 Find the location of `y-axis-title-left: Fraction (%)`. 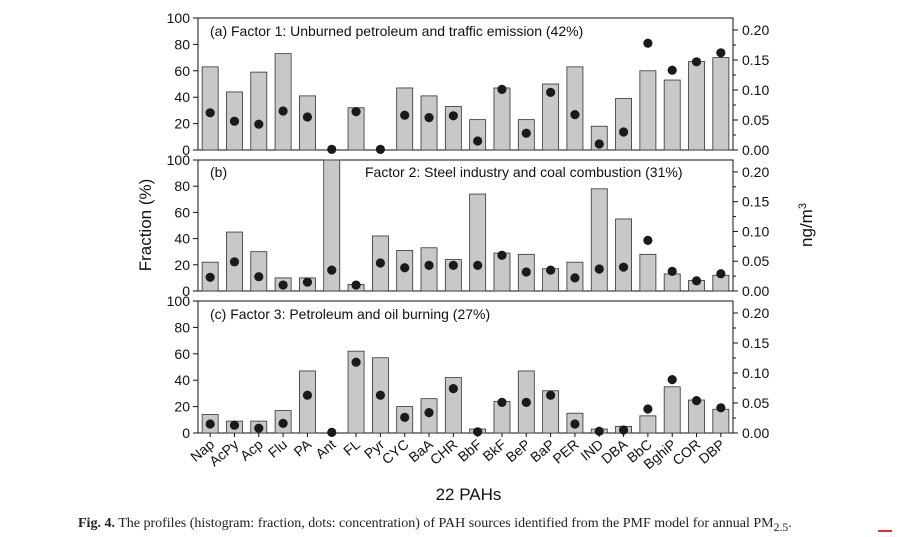

y-axis-title-left: Fraction (%) is located at coordinates (145, 225).